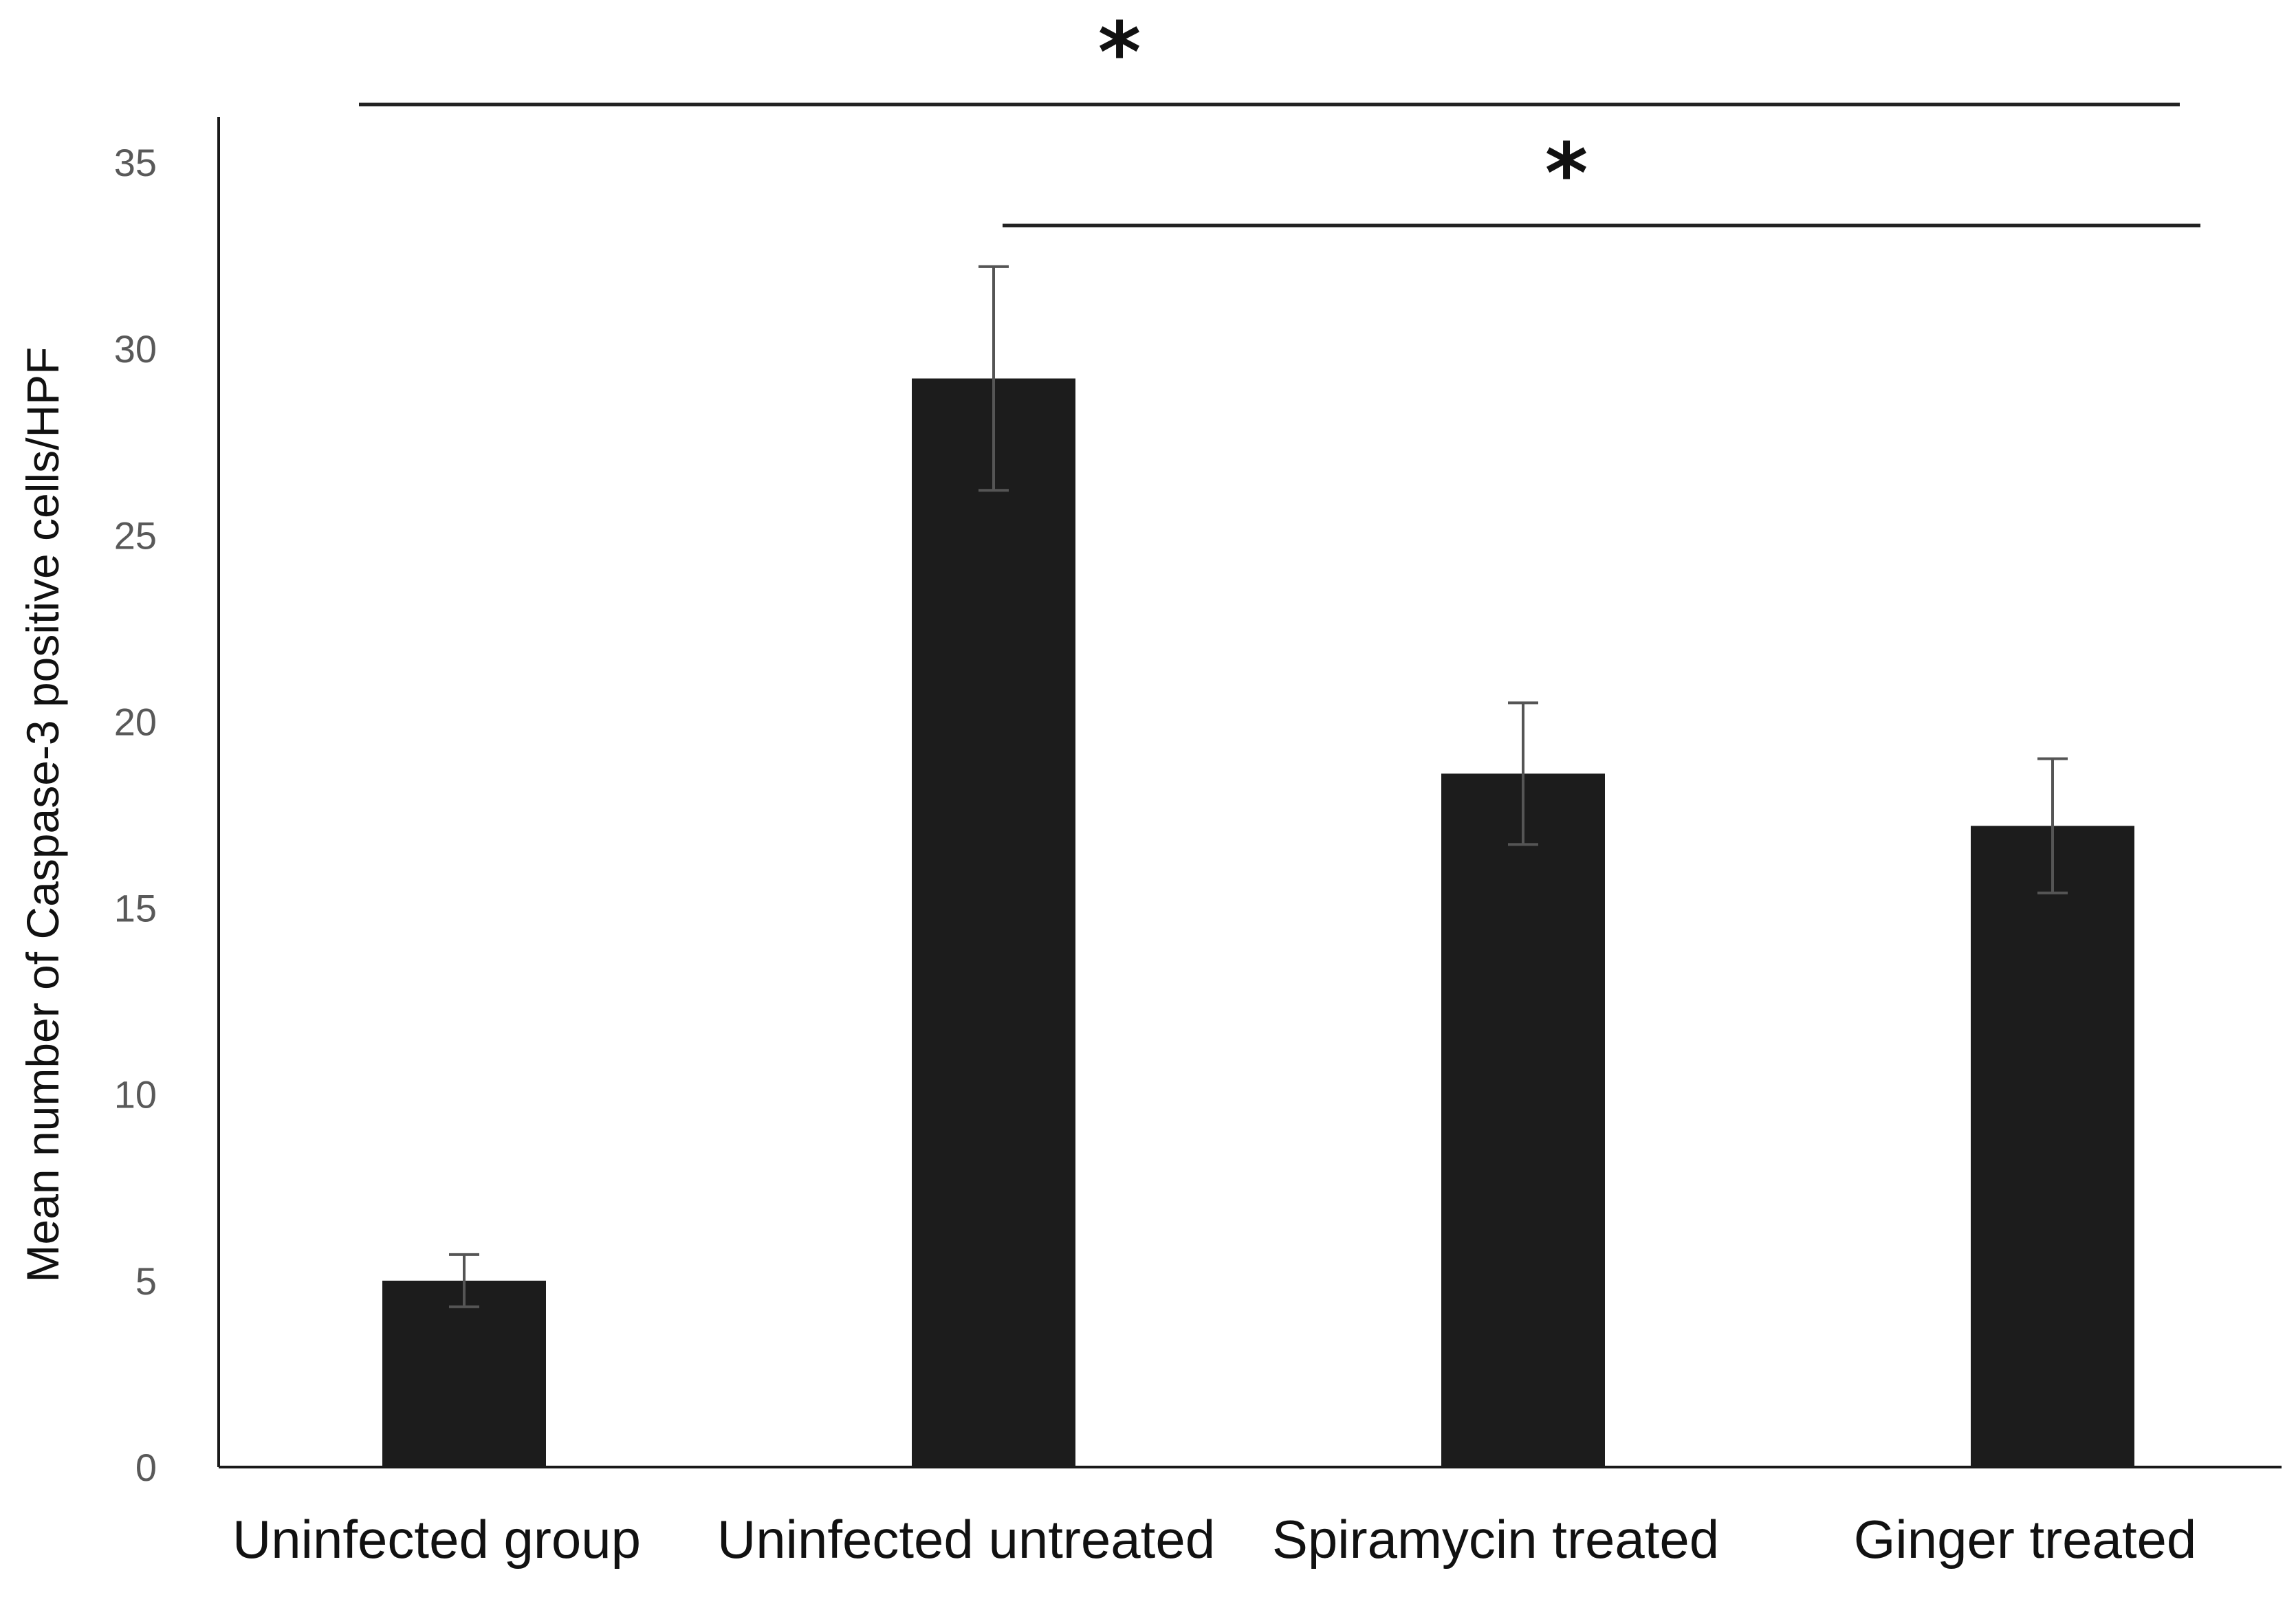  I want to click on x-category-label: Uninfected group, so click(436, 1540).